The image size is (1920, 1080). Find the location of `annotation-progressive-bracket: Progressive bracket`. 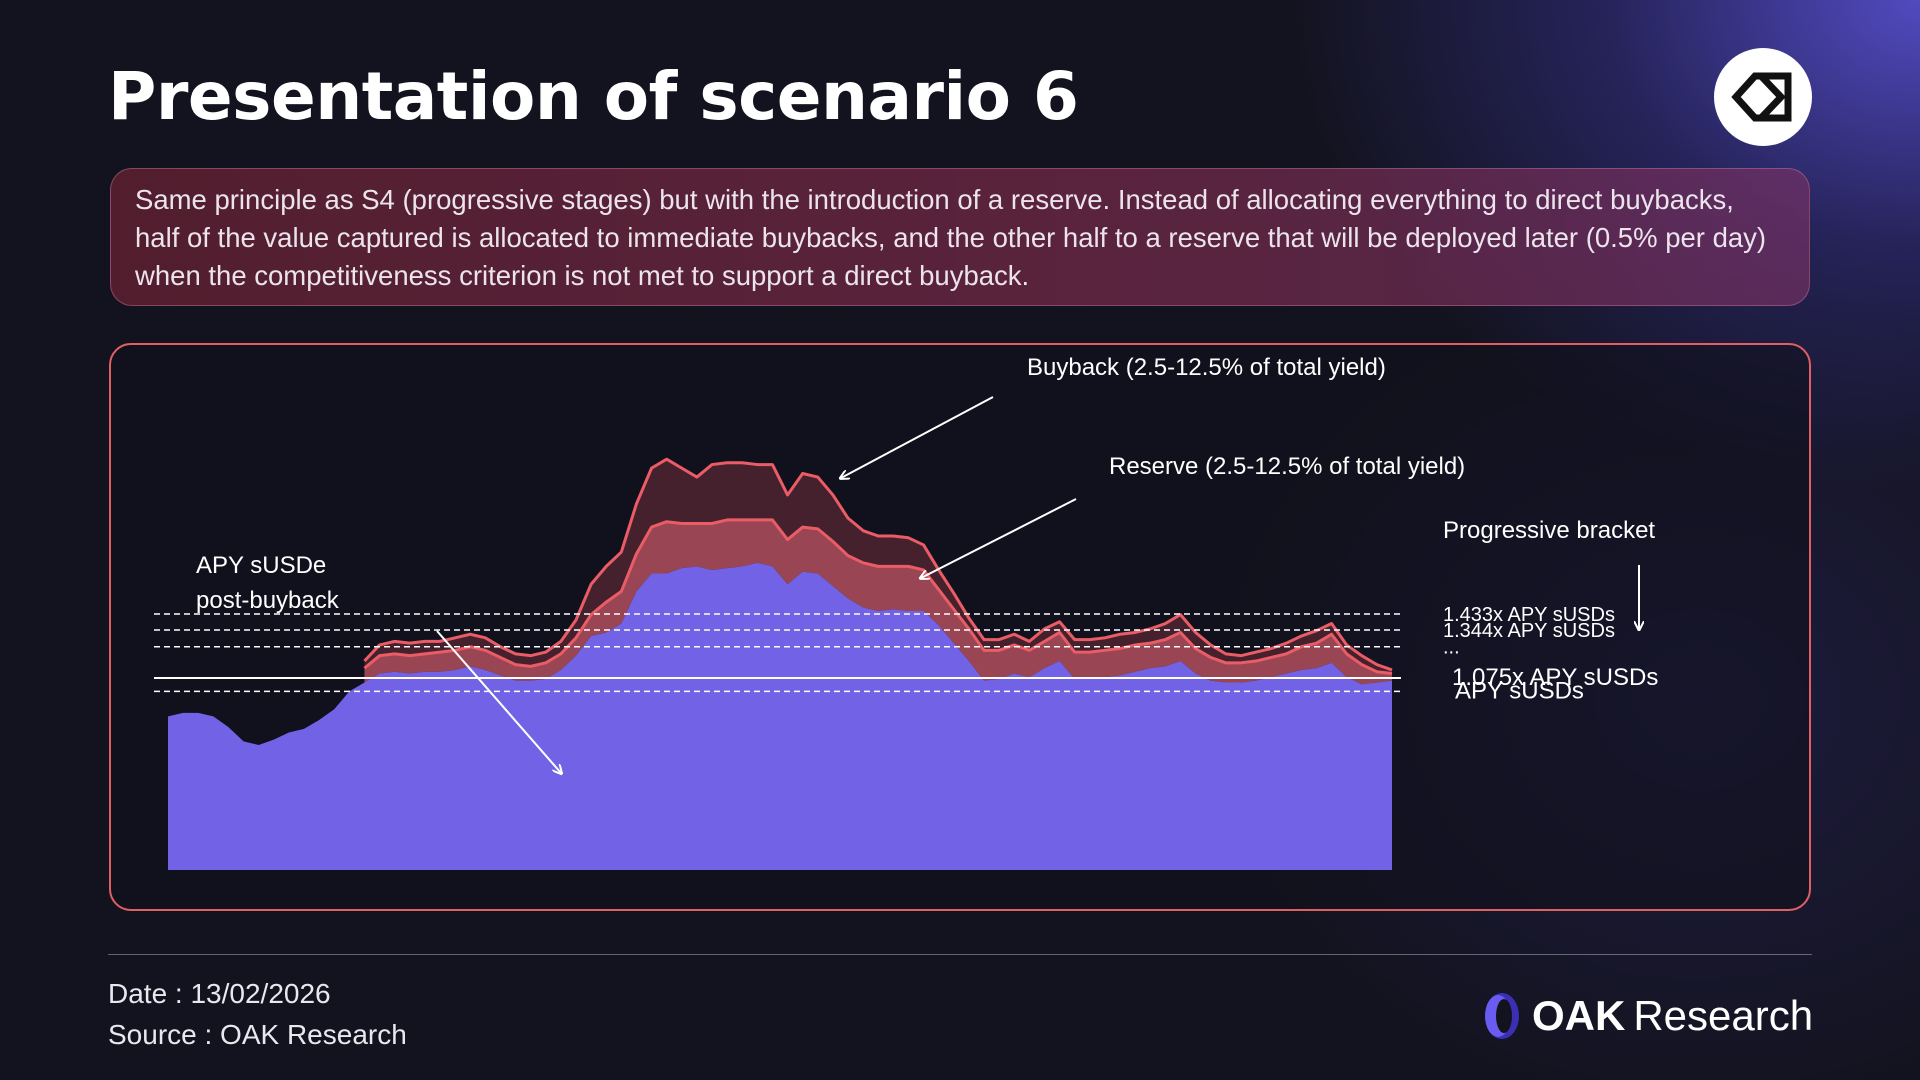

annotation-progressive-bracket: Progressive bracket is located at coordinates (1549, 530).